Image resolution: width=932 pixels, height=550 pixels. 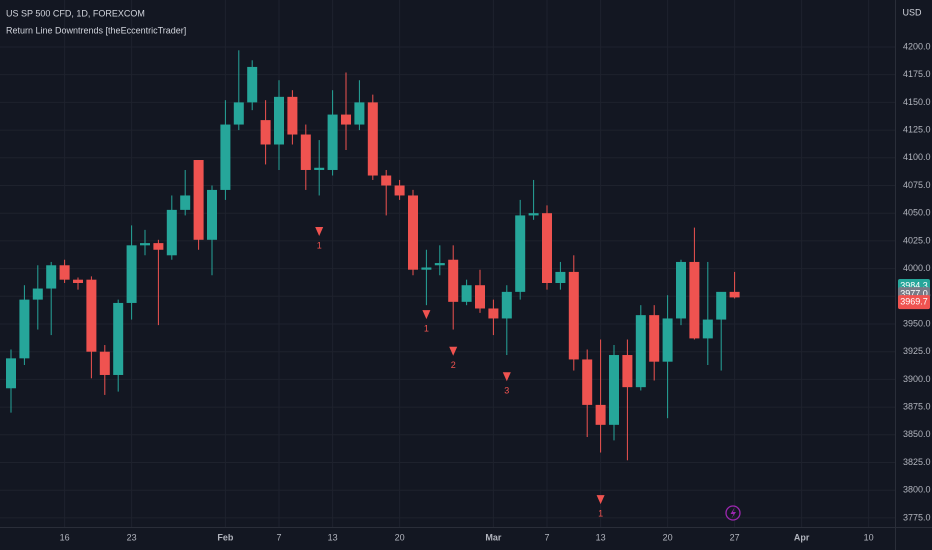 I want to click on x-tick-label: 10, so click(x=869, y=537).